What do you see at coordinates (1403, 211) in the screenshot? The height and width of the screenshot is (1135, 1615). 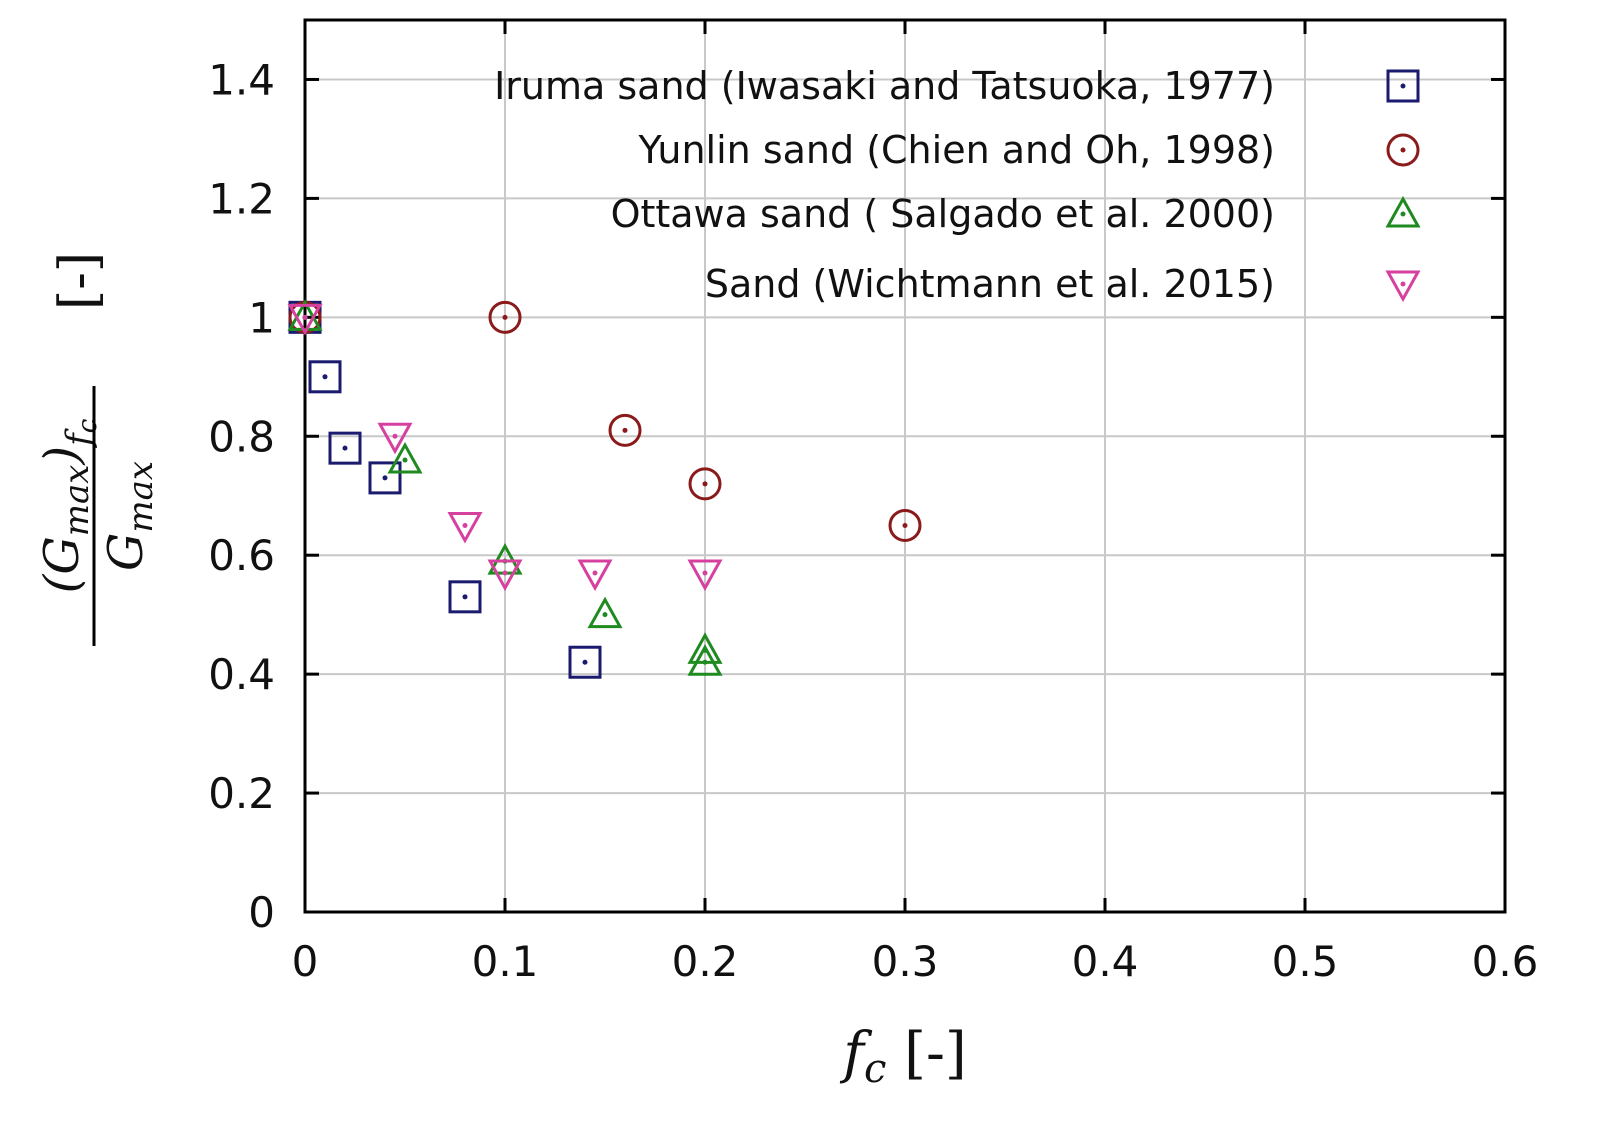 I see `legend-marker-triangle-up` at bounding box center [1403, 211].